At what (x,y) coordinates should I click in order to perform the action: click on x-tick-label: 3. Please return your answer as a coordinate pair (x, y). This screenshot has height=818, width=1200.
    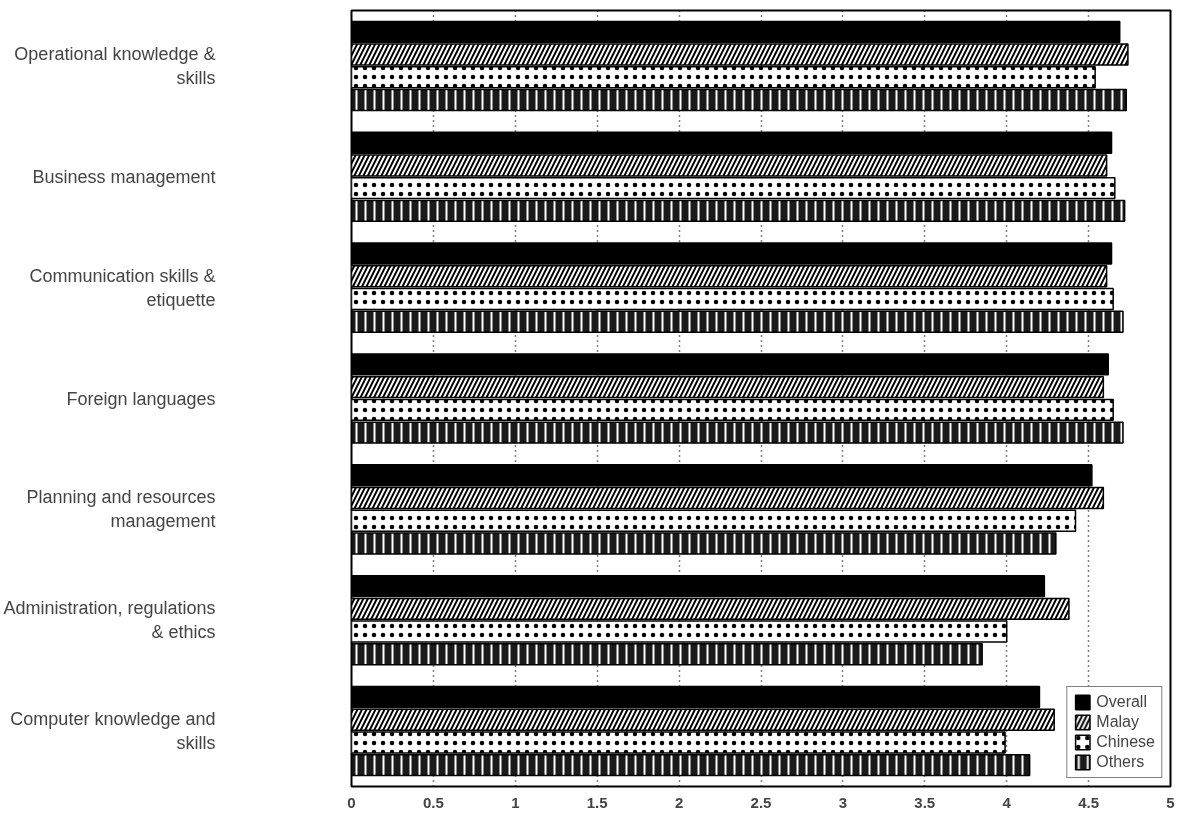
    Looking at the image, I should click on (843, 802).